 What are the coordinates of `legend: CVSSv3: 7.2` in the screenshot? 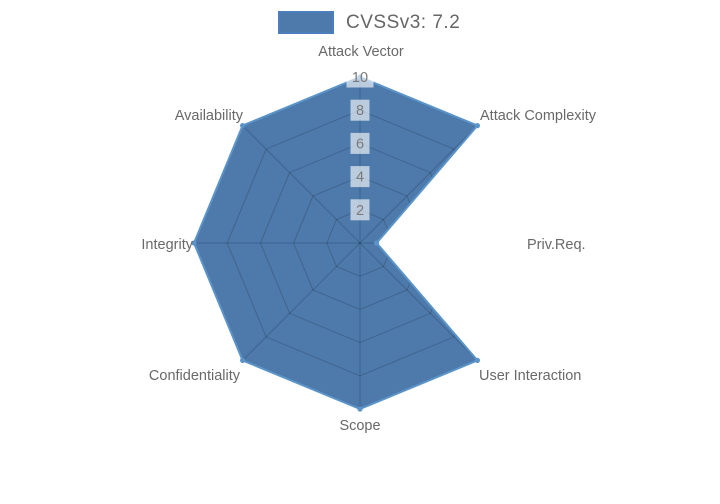 It's located at (369, 22).